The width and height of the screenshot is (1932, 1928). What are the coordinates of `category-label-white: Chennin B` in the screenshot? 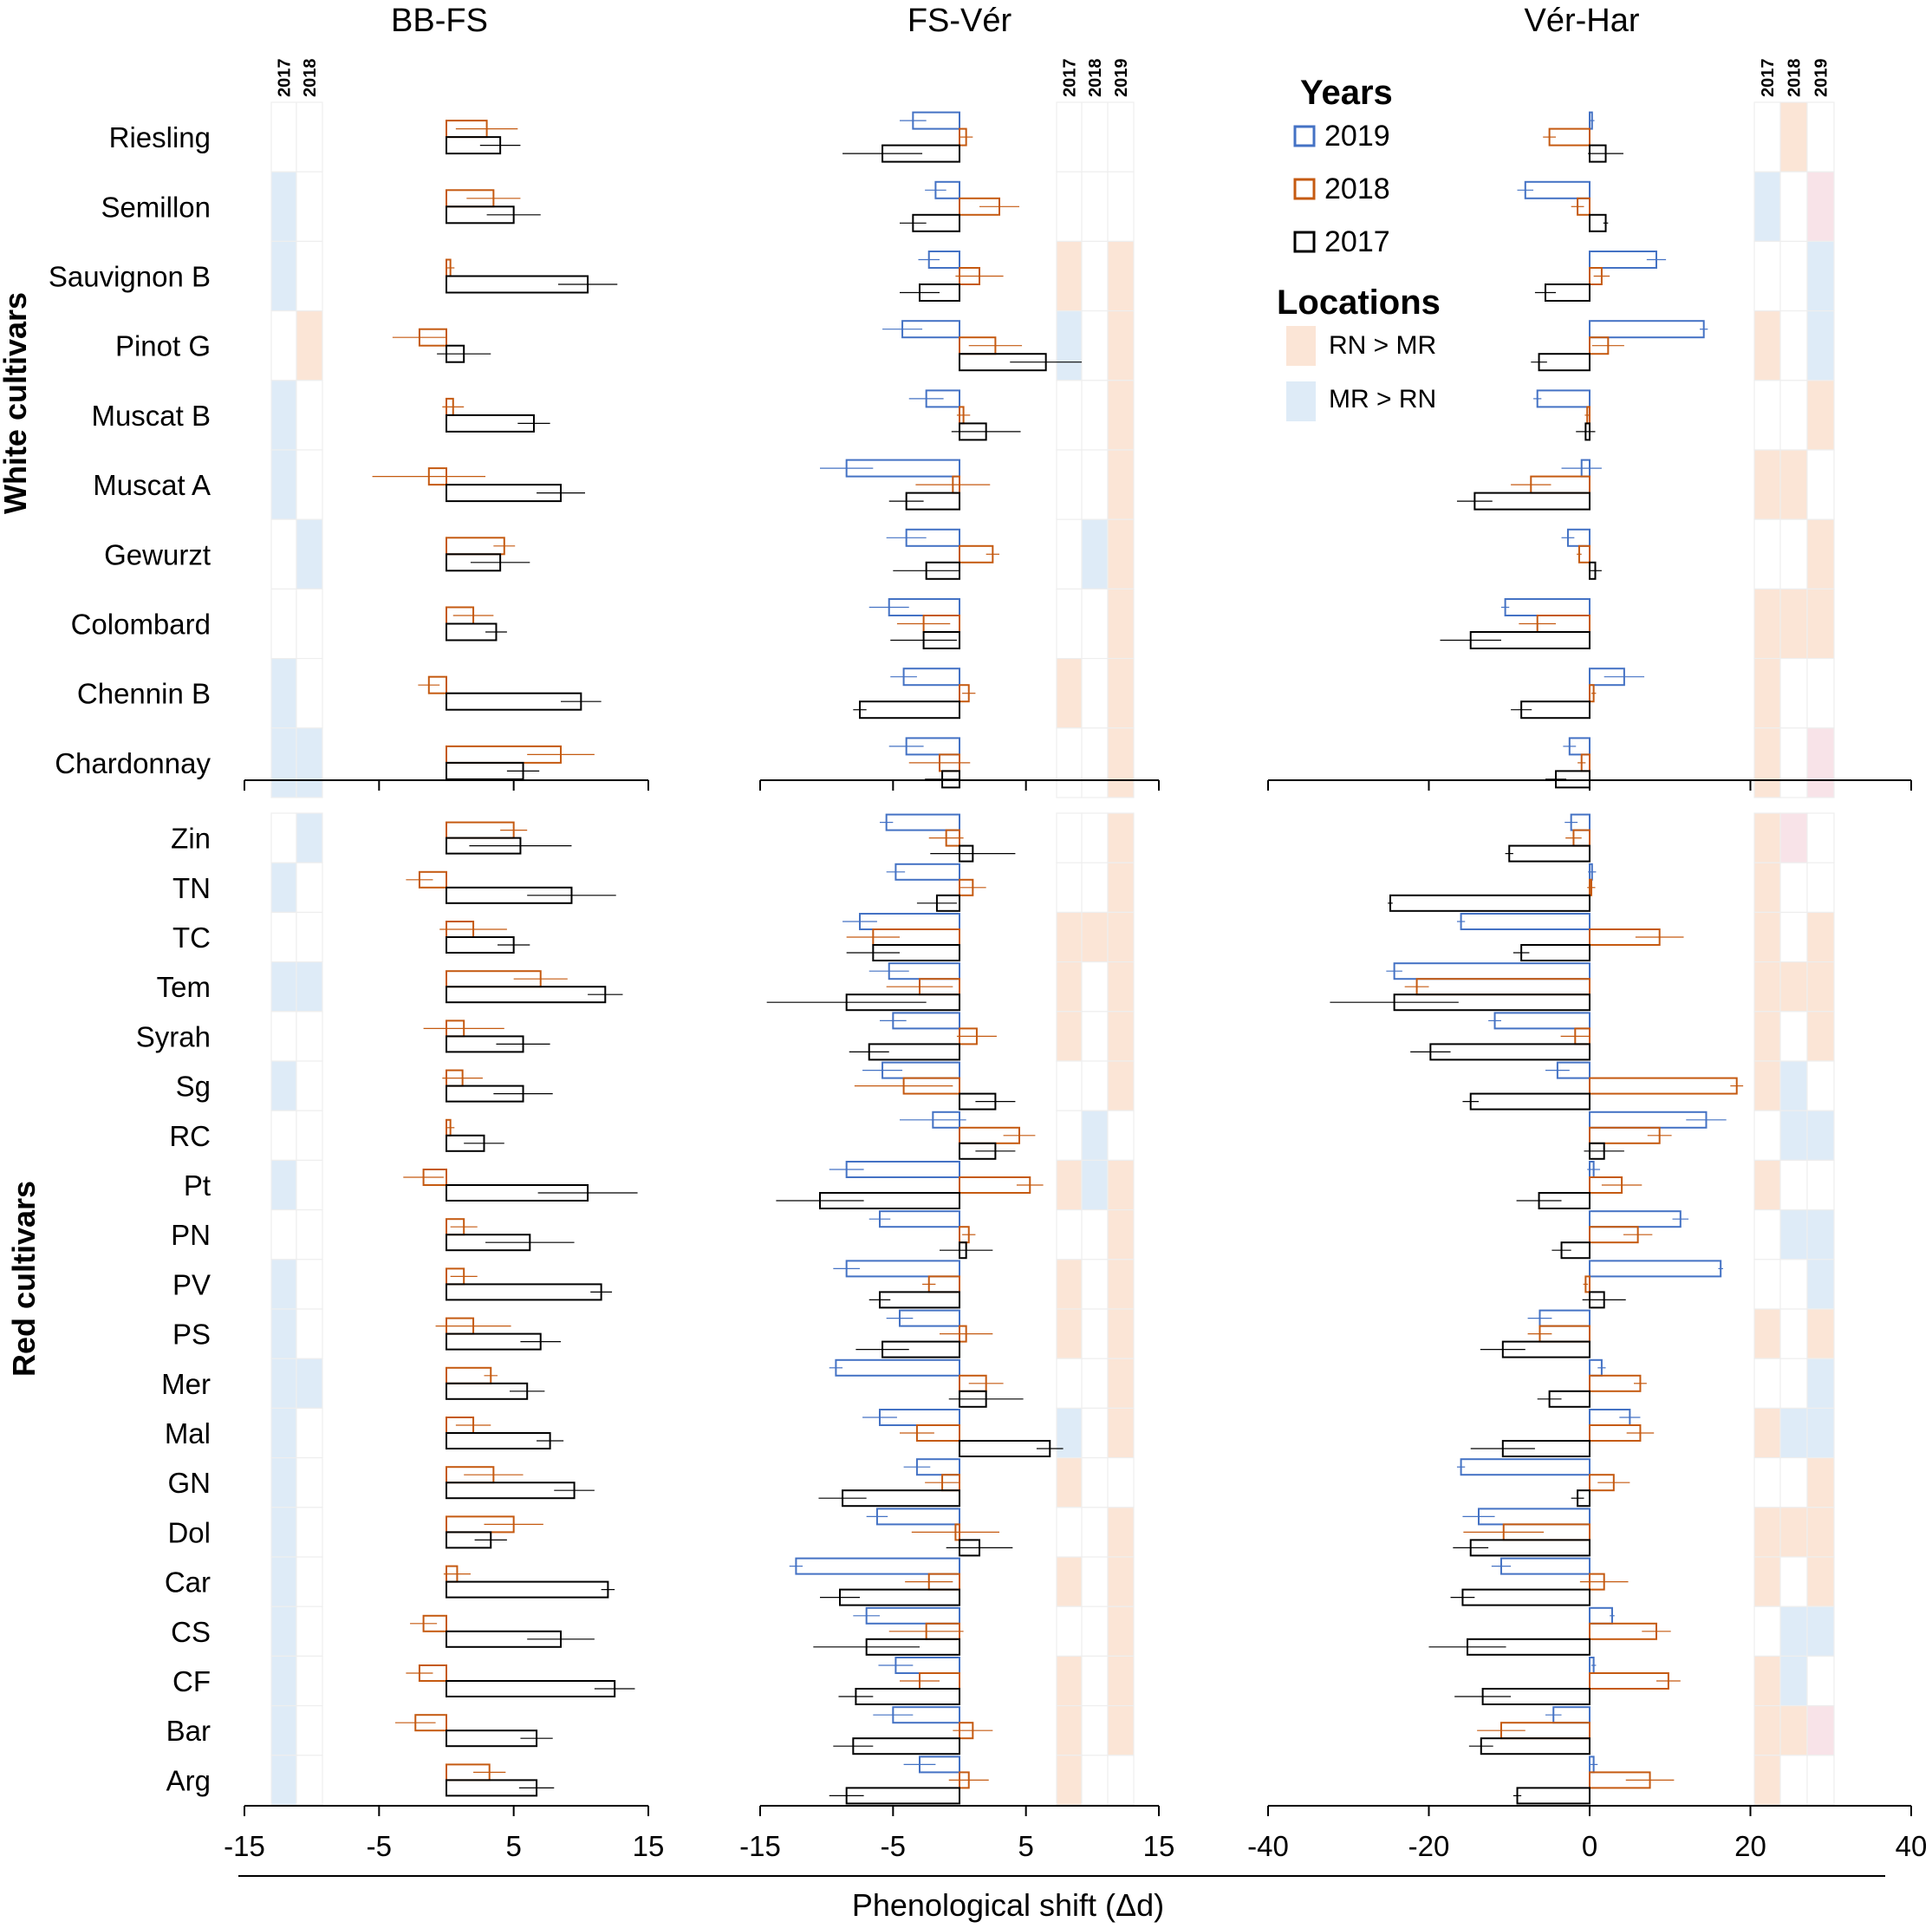 It's located at (144, 694).